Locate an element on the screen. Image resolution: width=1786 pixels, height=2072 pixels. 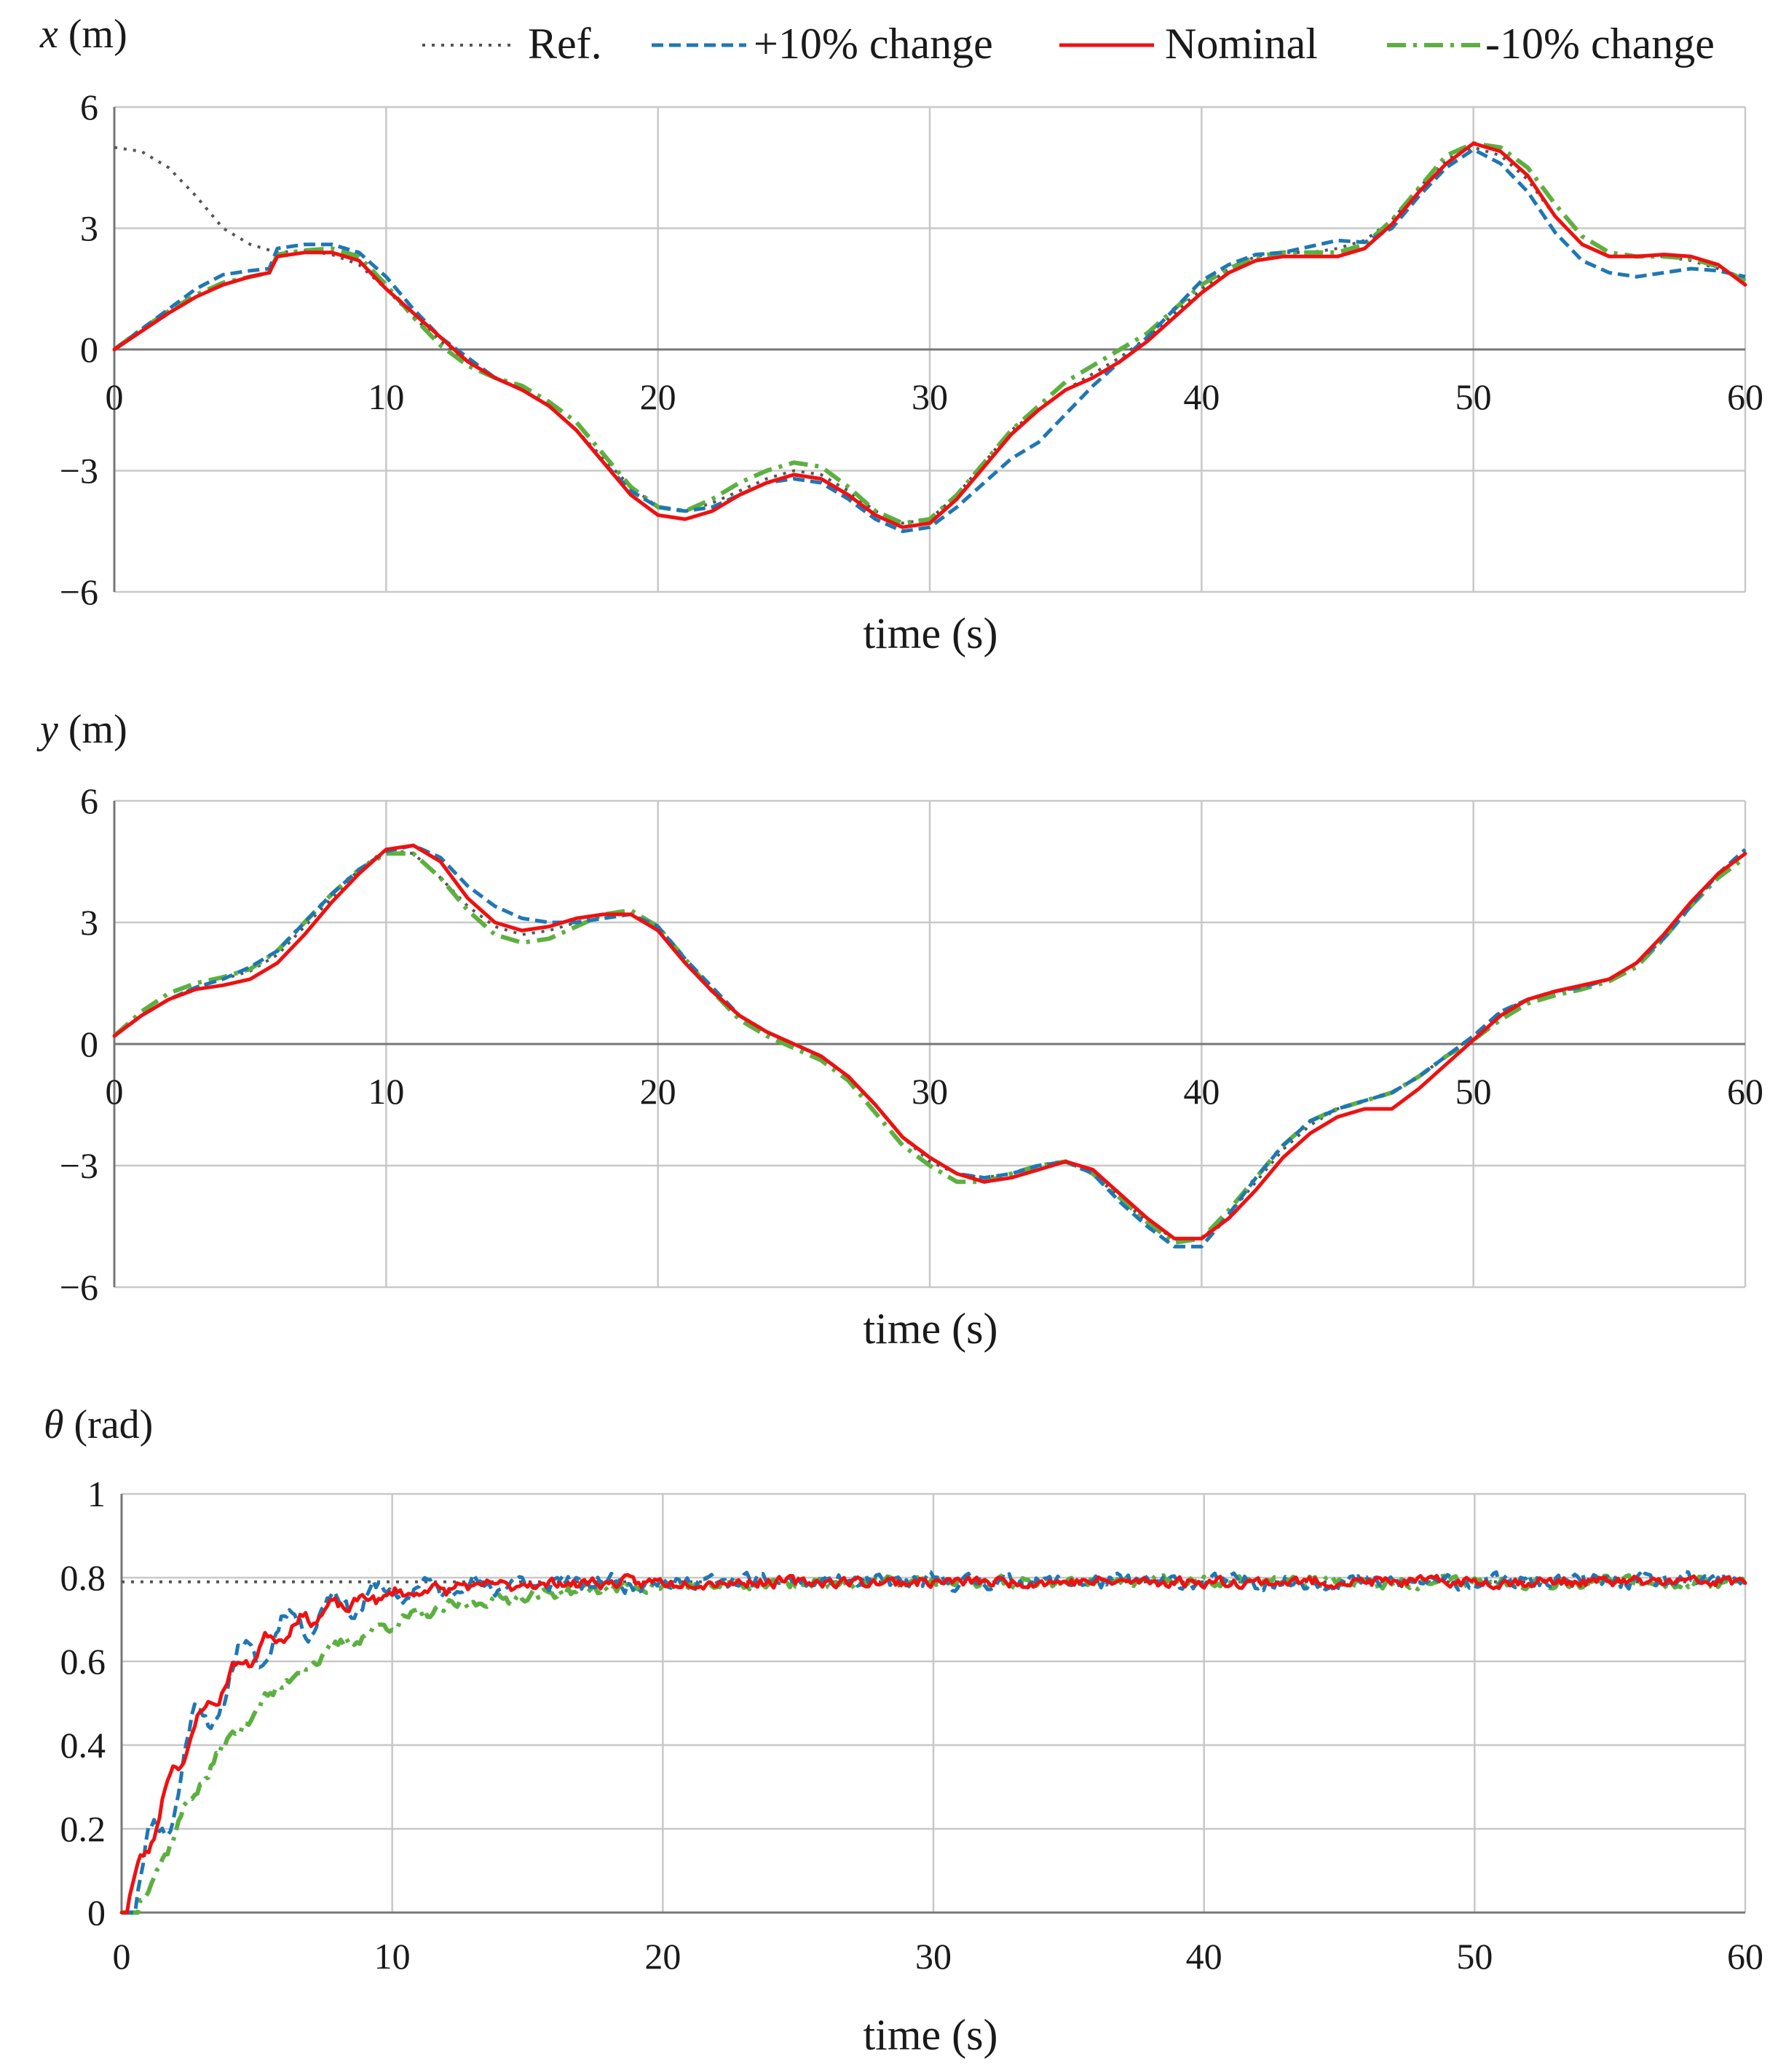
theta-chart-xtick-label: 20 is located at coordinates (662, 1956).